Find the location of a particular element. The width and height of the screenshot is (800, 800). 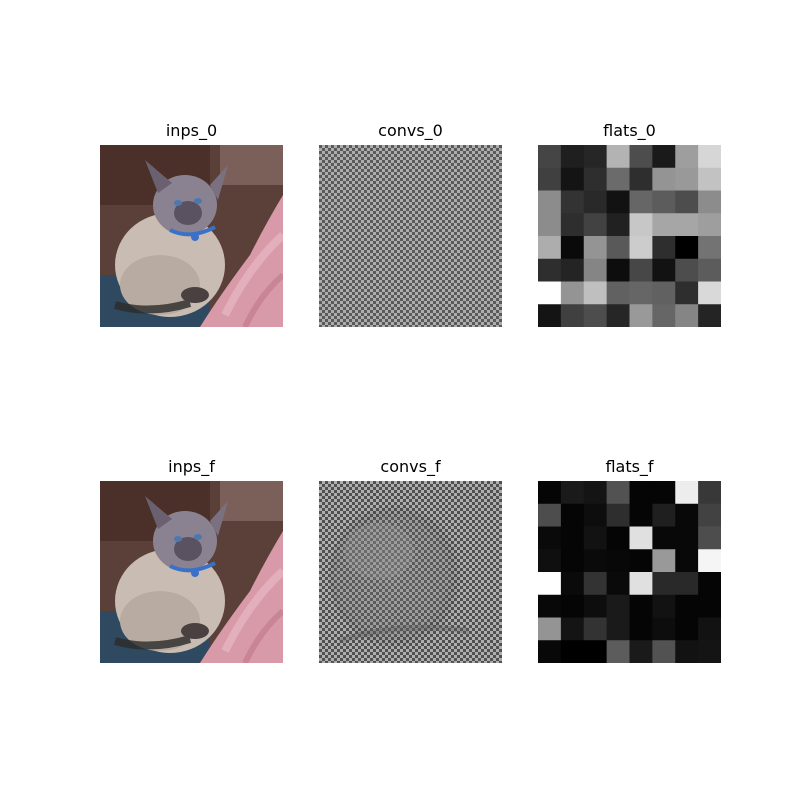

panel-title: convs_0 is located at coordinates (410, 130).